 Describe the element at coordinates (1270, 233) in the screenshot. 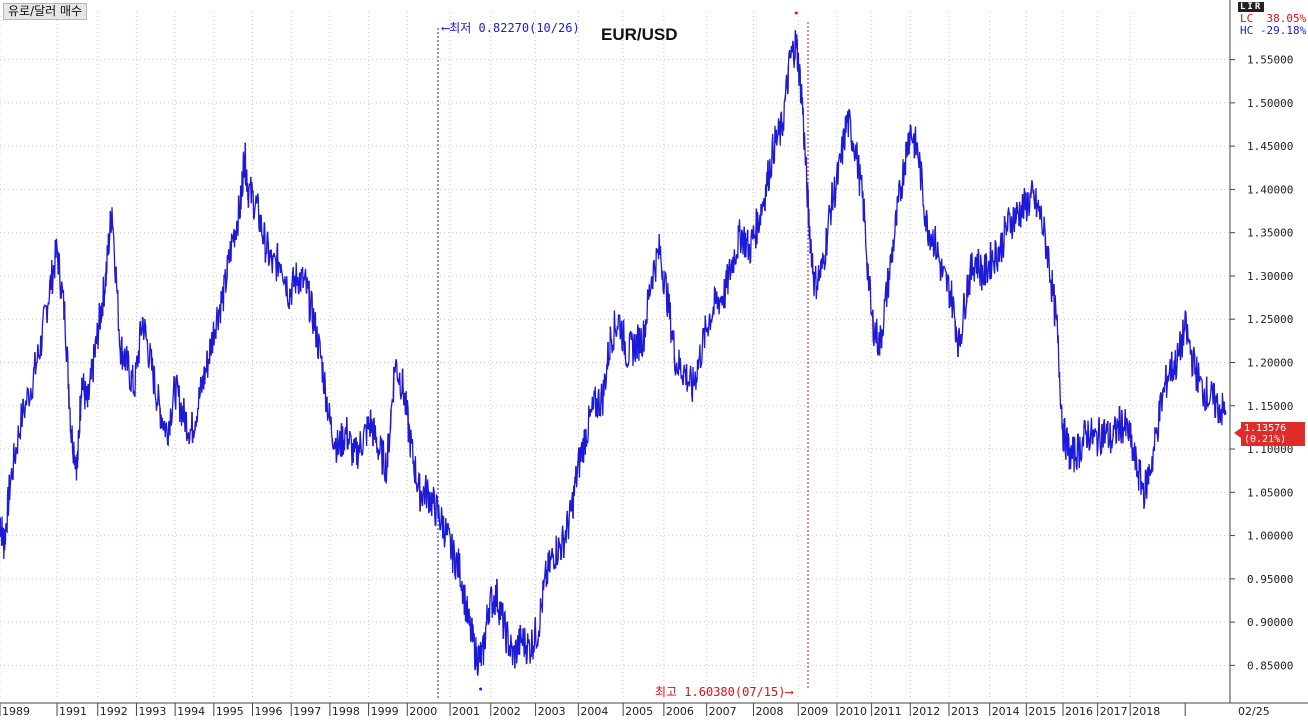

I see `y-tick-label: 1.35000` at that location.